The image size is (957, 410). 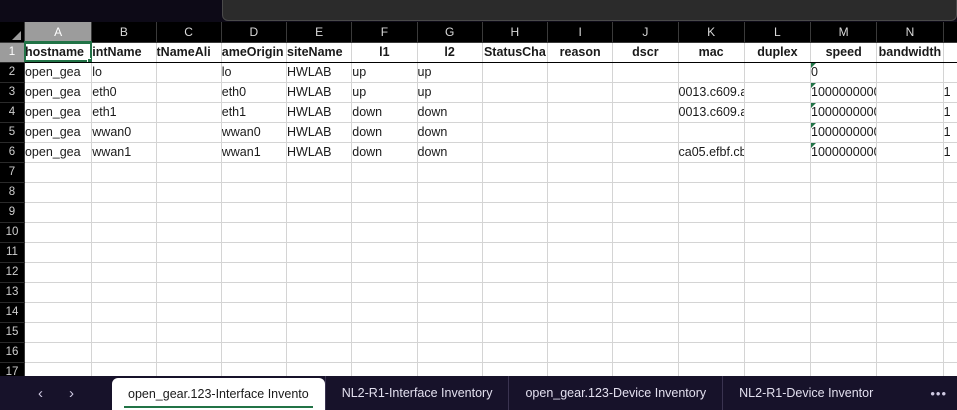 What do you see at coordinates (12, 352) in the screenshot?
I see `row-header-16: 16` at bounding box center [12, 352].